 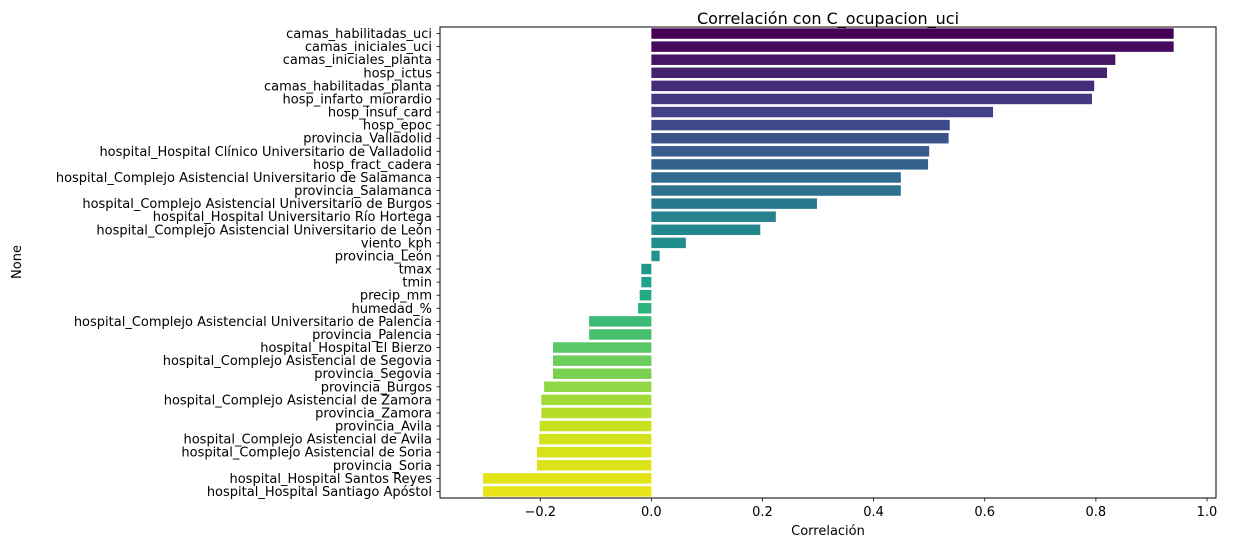 What do you see at coordinates (382, 466) in the screenshot?
I see `y-tick-label: provincia_Soria` at bounding box center [382, 466].